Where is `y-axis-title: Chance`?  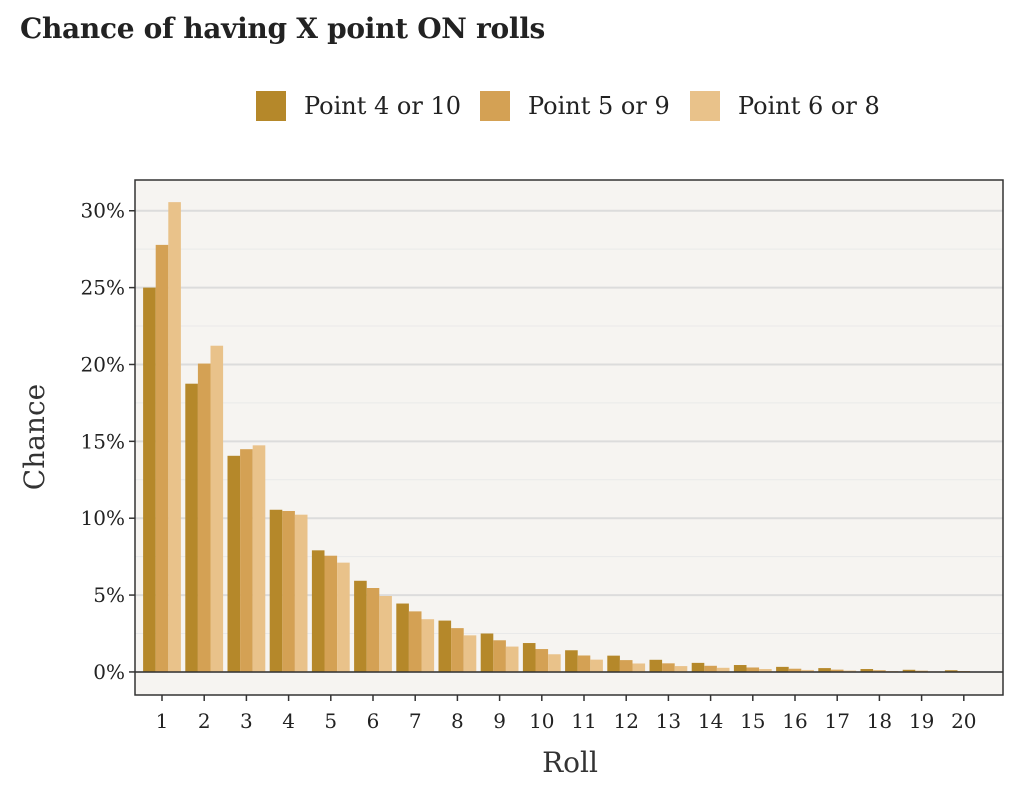 y-axis-title: Chance is located at coordinates (34, 437).